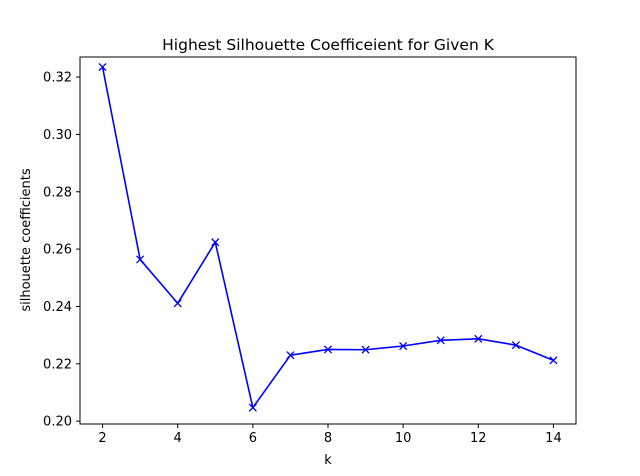  I want to click on x-axis-label: k, so click(328, 460).